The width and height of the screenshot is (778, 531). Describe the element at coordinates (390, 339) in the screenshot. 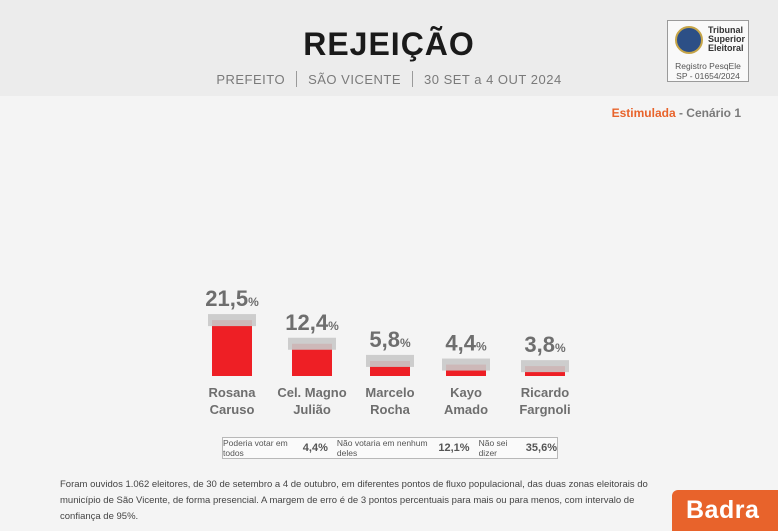

I see `data-label: 5,8%` at that location.